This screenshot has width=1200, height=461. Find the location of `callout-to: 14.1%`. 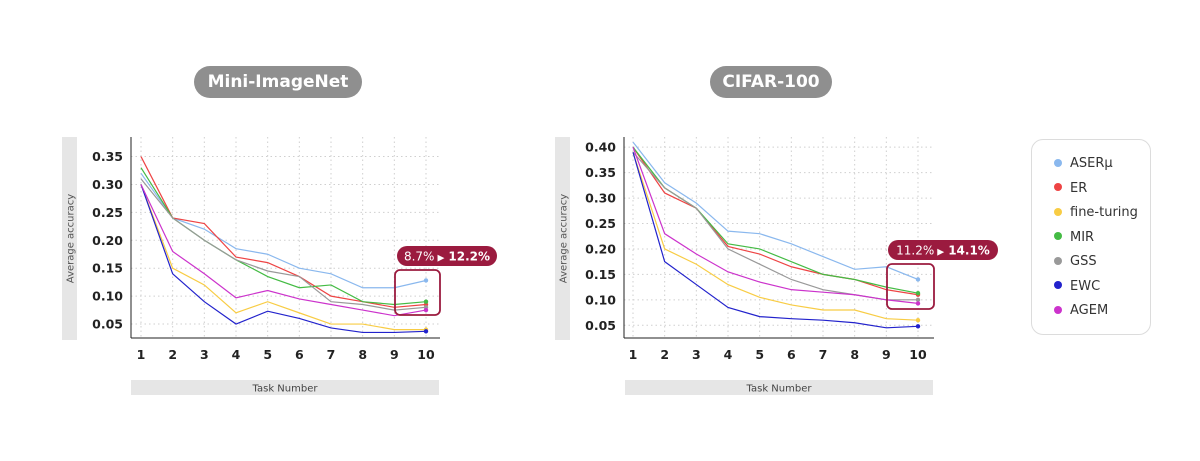

callout-to: 14.1% is located at coordinates (969, 251).